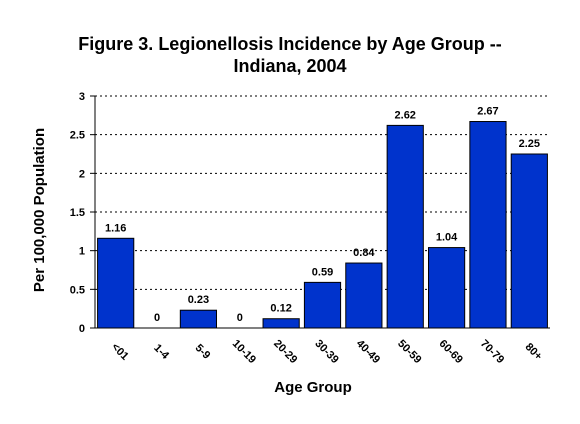 Image resolution: width=580 pixels, height=424 pixels. Describe the element at coordinates (364, 253) in the screenshot. I see `data-label: 0.84` at that location.